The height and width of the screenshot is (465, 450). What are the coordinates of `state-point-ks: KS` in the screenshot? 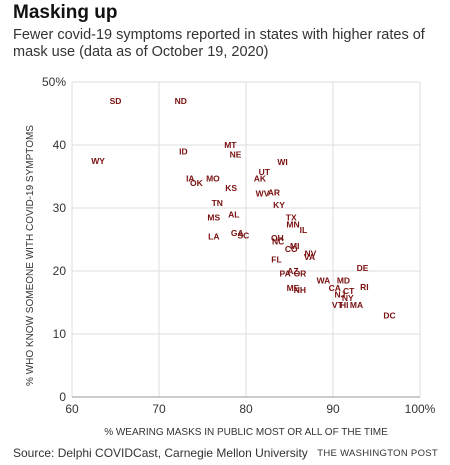 It's located at (231, 188).